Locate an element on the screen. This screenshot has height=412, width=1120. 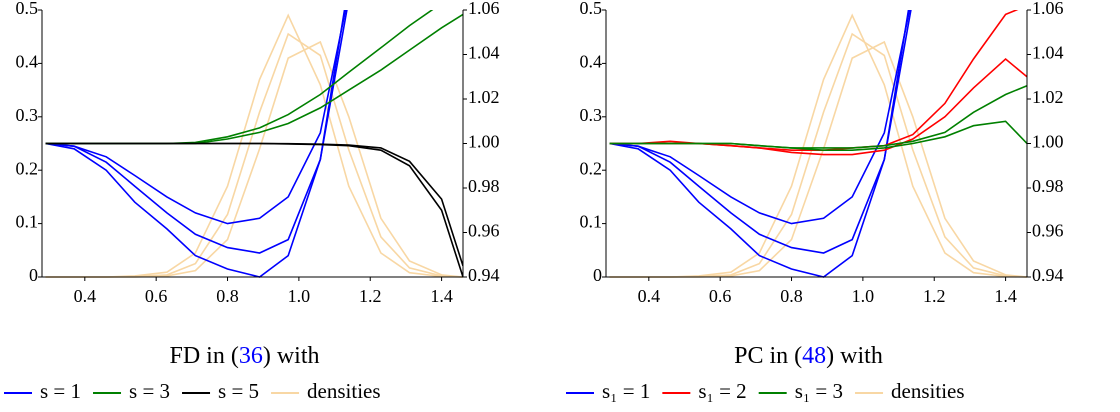
caption: PC in (48) with is located at coordinates (808, 356).